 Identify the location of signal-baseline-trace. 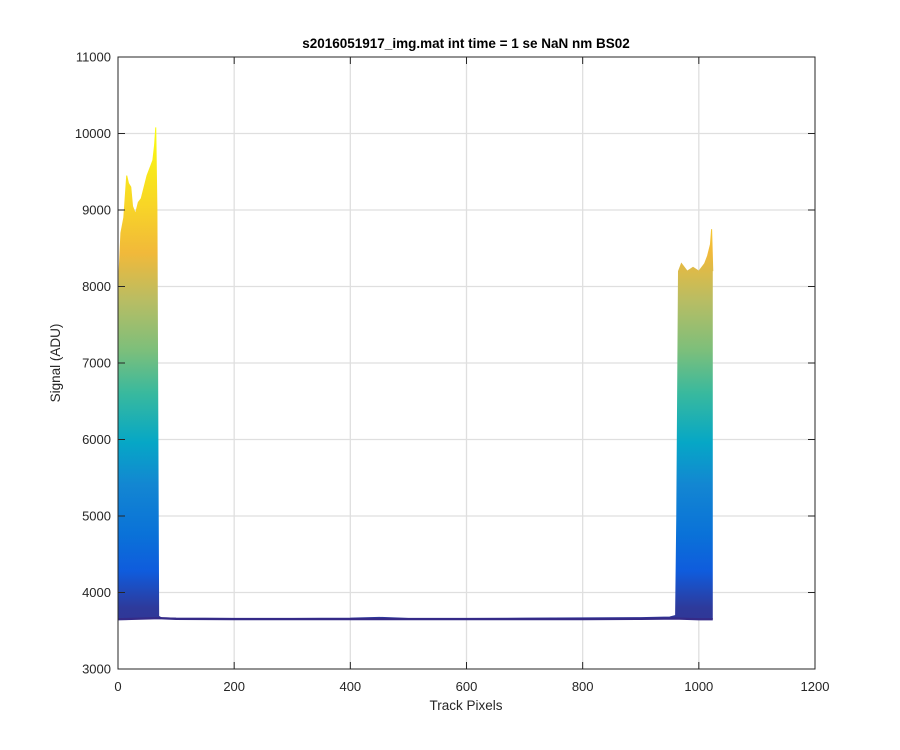
(415, 619).